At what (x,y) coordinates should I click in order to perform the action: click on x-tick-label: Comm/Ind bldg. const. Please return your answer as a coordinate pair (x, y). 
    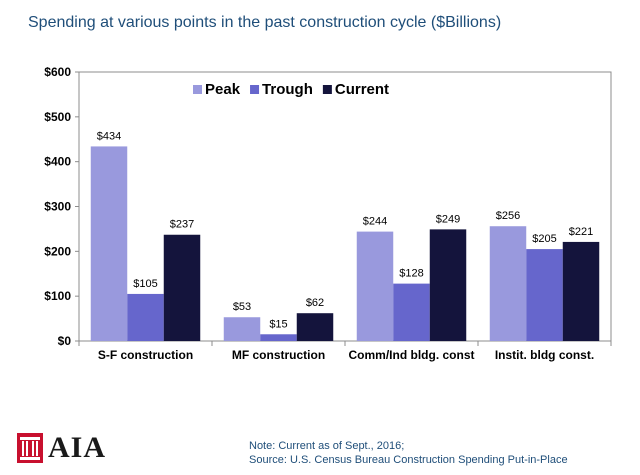
    Looking at the image, I should click on (412, 355).